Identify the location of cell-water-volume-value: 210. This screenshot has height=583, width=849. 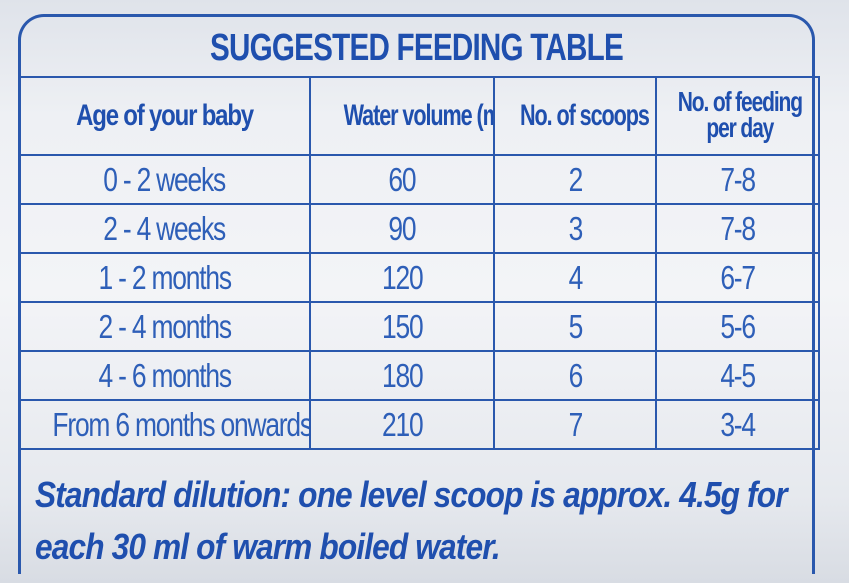
(402, 424).